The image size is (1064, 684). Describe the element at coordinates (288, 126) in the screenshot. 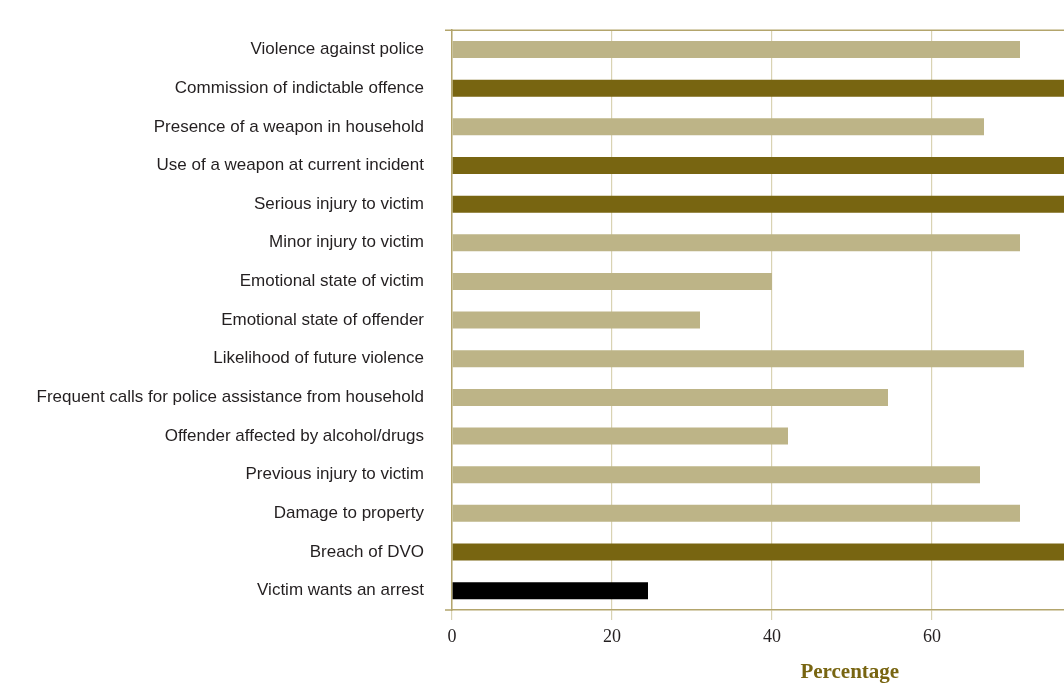

I see `y-tick-label: Presence of a weapon in household` at that location.